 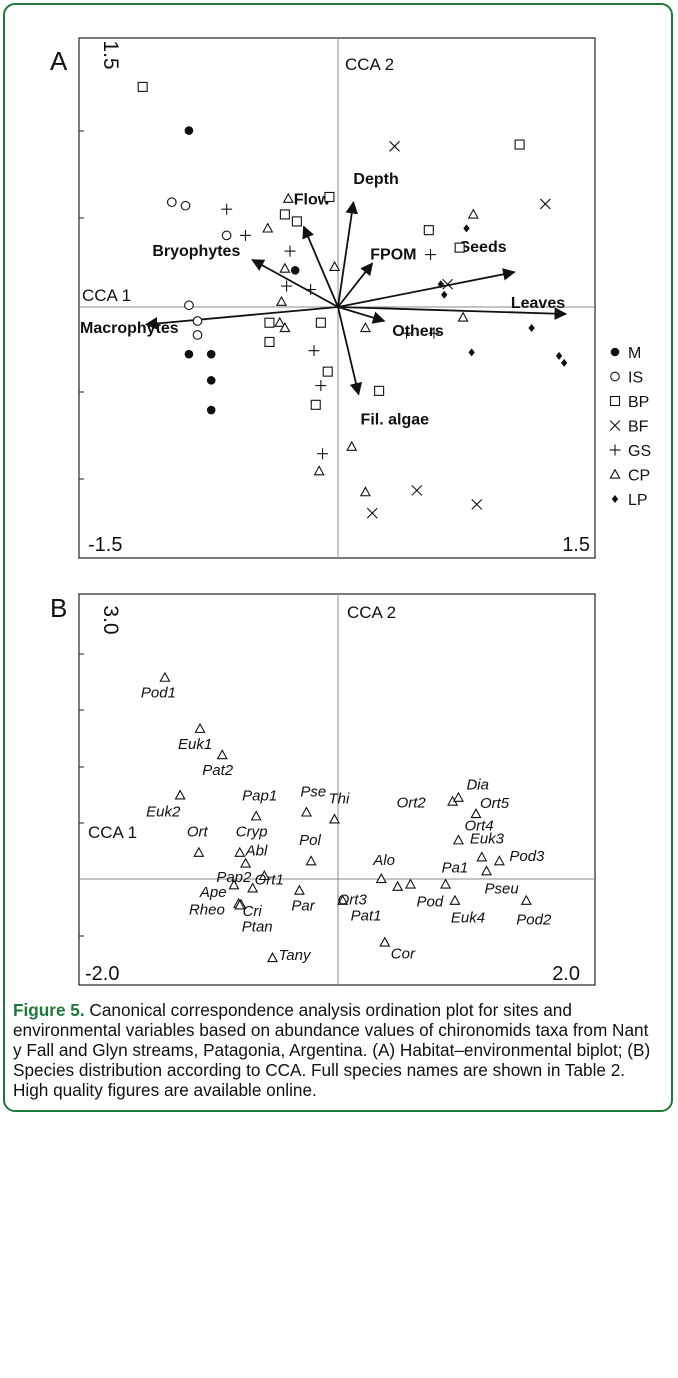 I want to click on species-point-ape, so click(x=234, y=884).